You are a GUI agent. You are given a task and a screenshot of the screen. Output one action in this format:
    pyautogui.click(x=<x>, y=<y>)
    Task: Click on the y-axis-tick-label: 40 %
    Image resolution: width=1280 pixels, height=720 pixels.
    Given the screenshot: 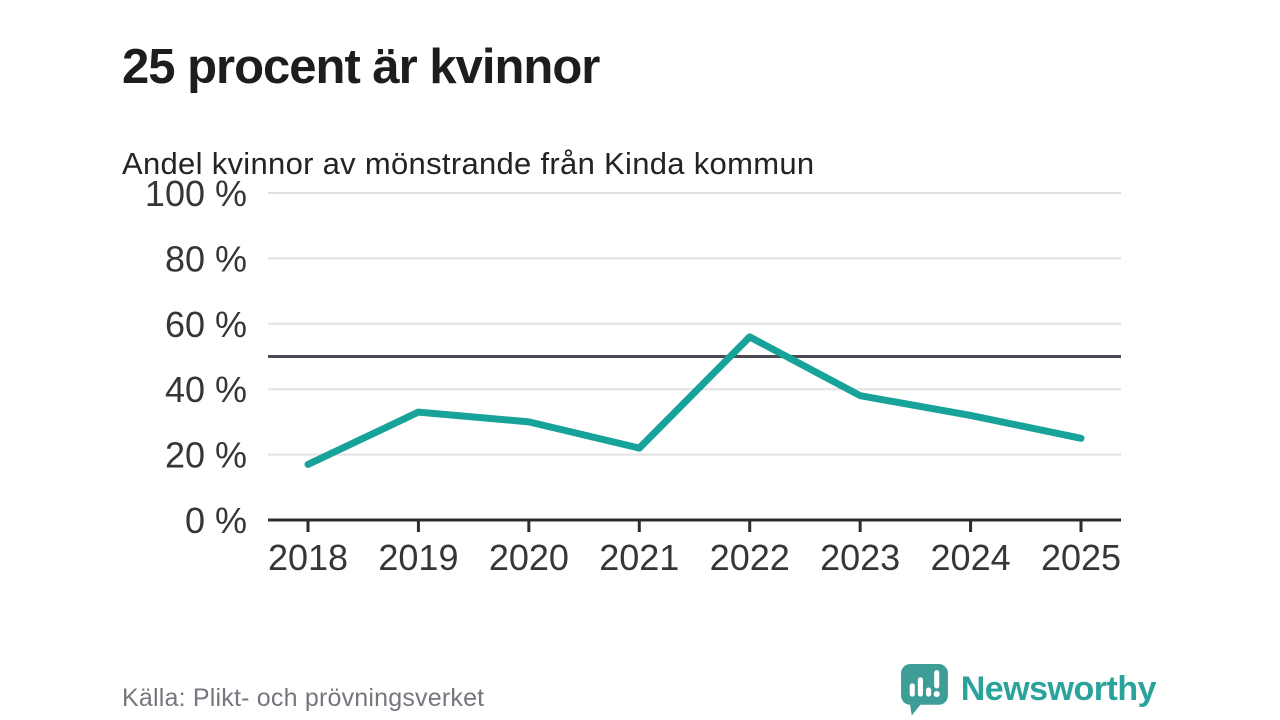 What is the action you would take?
    pyautogui.click(x=206, y=389)
    